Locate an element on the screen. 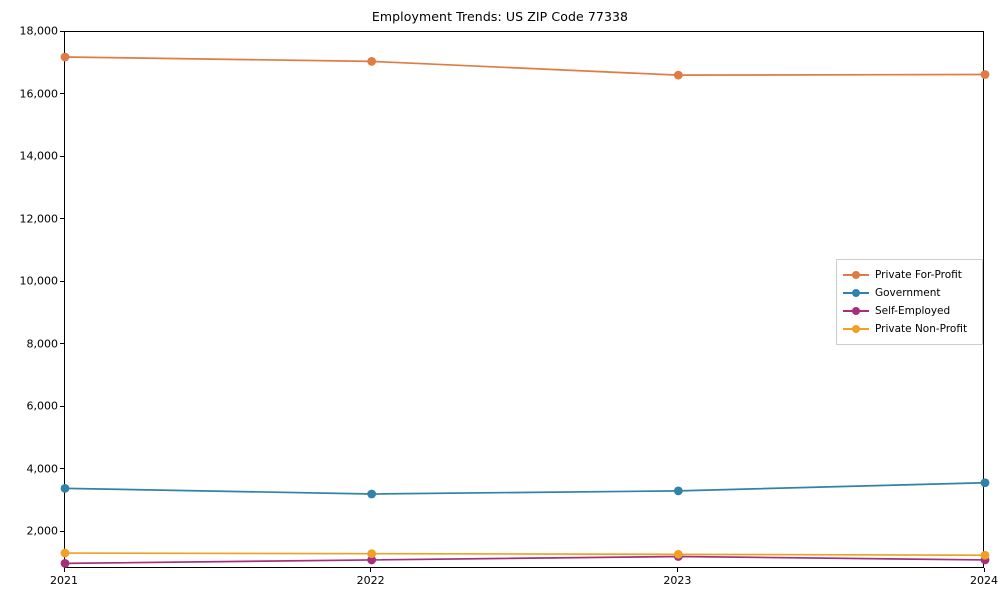 This screenshot has height=600, width=1000. chart-title: Employment Trends: US ZIP Code 77338 is located at coordinates (500, 16).